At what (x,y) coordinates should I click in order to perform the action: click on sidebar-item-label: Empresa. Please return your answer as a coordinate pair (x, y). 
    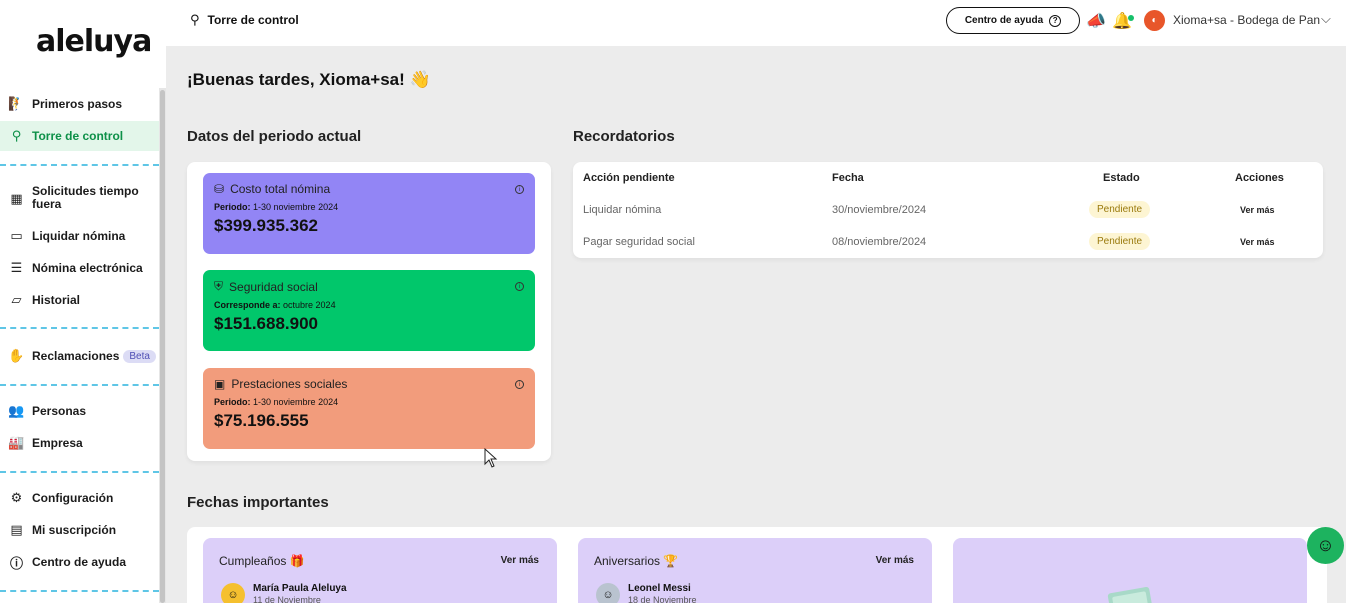
    Looking at the image, I should click on (57, 443).